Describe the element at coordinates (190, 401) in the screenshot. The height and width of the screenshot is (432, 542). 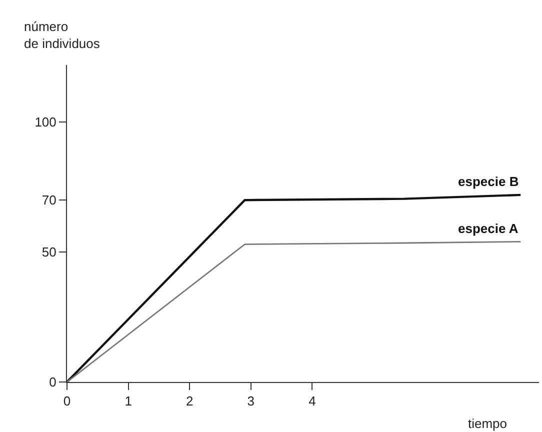
I see `x-tick-label: 2` at that location.